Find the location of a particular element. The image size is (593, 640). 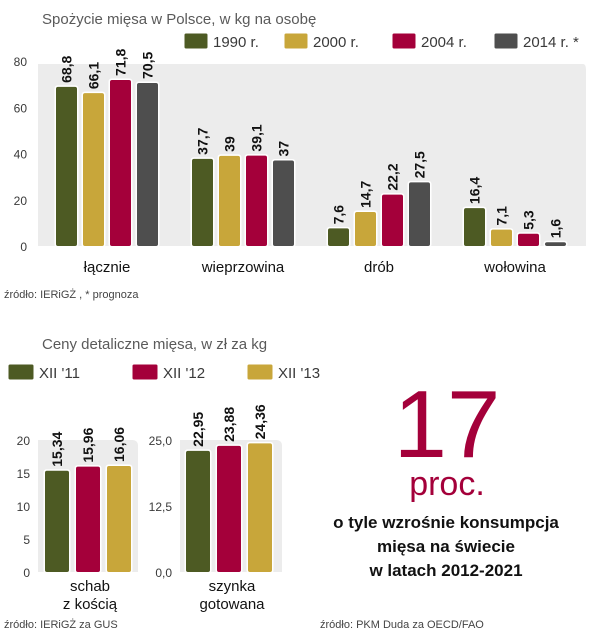

category-label-2: drób is located at coordinates (379, 267).